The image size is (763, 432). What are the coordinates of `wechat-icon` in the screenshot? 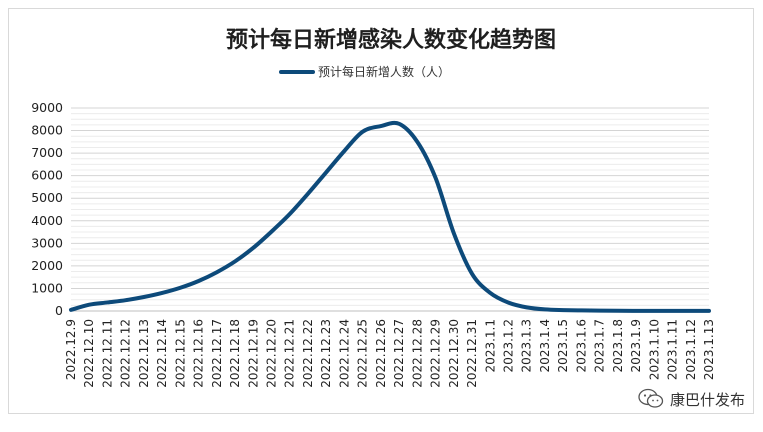 It's located at (651, 398).